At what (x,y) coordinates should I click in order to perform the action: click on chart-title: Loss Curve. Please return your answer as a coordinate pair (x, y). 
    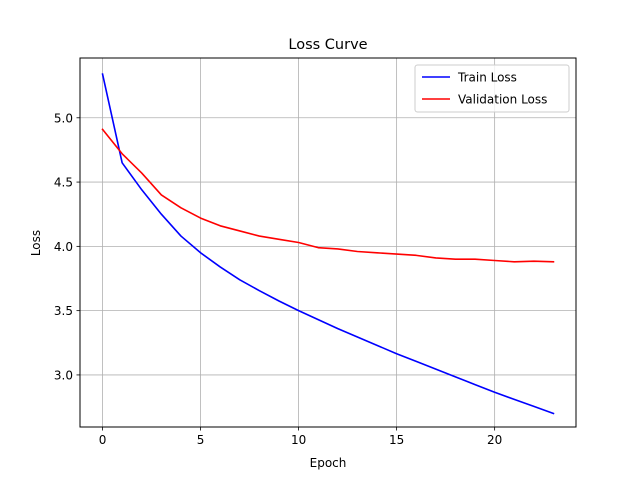
    Looking at the image, I should click on (327, 45).